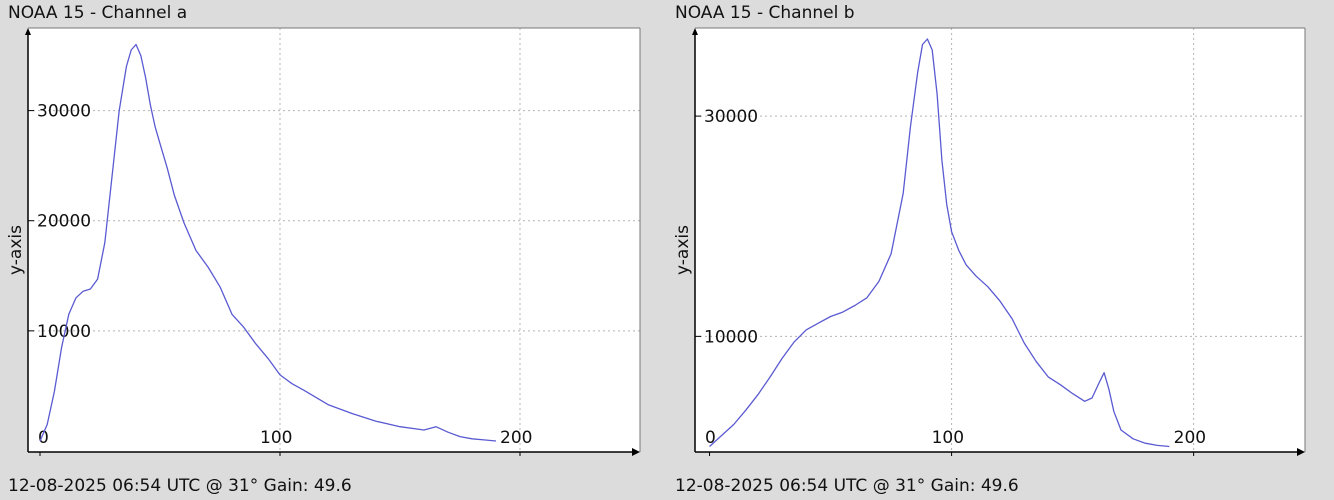 The width and height of the screenshot is (1334, 500). I want to click on chart-title: NOAA 15 - Channel a, so click(98, 13).